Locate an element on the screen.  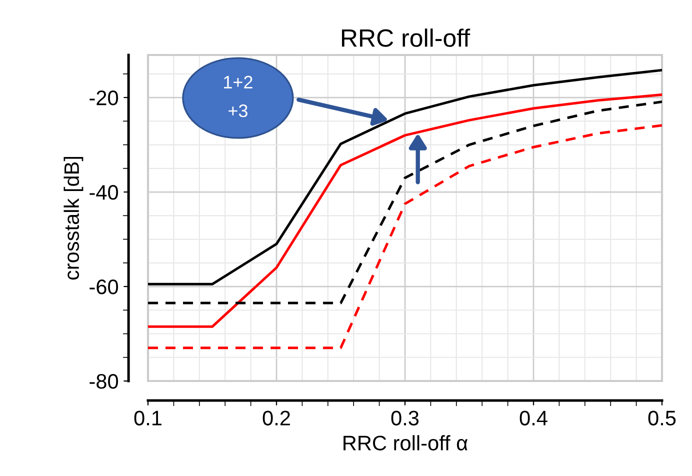
x-axis-title: RRC roll-off α is located at coordinates (406, 442).